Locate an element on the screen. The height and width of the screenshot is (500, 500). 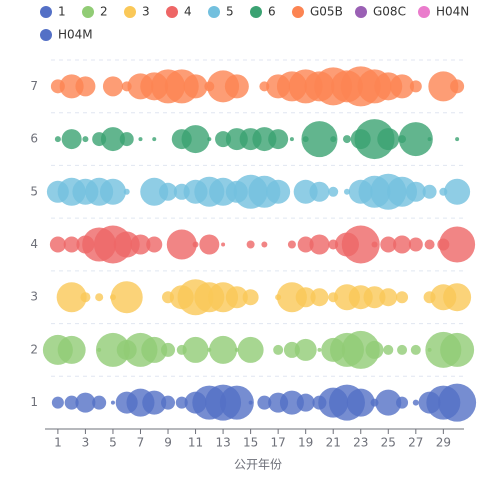
legend-label: H04N is located at coordinates (452, 12).